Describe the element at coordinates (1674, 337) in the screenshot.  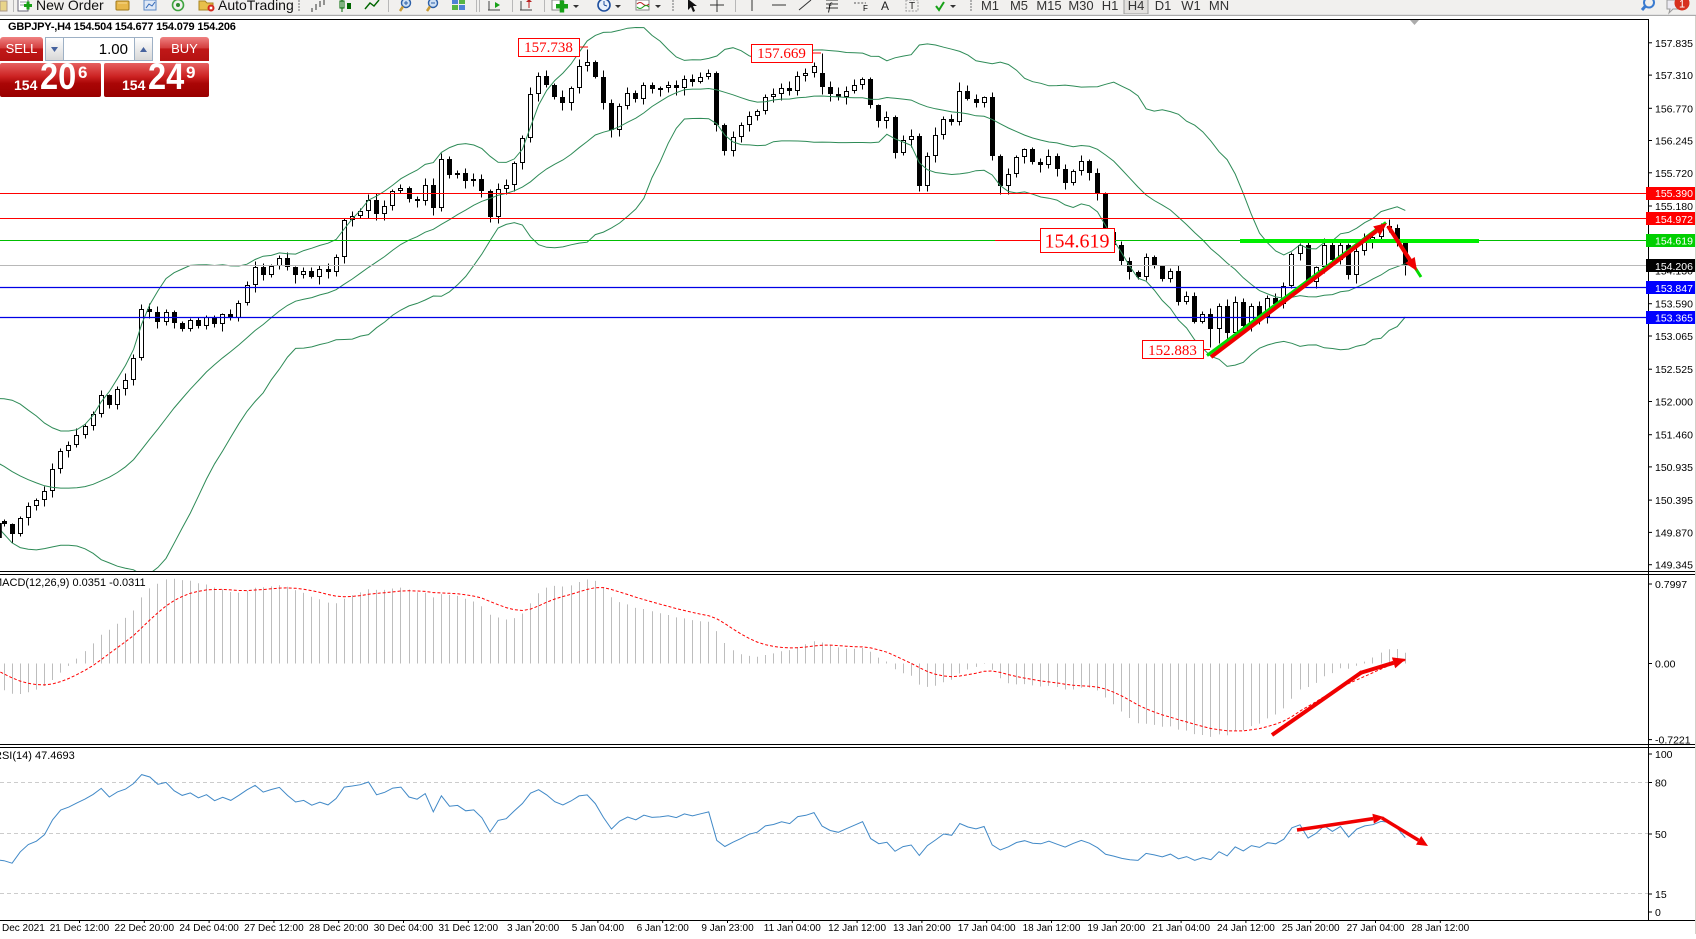
I see `svg-text: 153.065` at that location.